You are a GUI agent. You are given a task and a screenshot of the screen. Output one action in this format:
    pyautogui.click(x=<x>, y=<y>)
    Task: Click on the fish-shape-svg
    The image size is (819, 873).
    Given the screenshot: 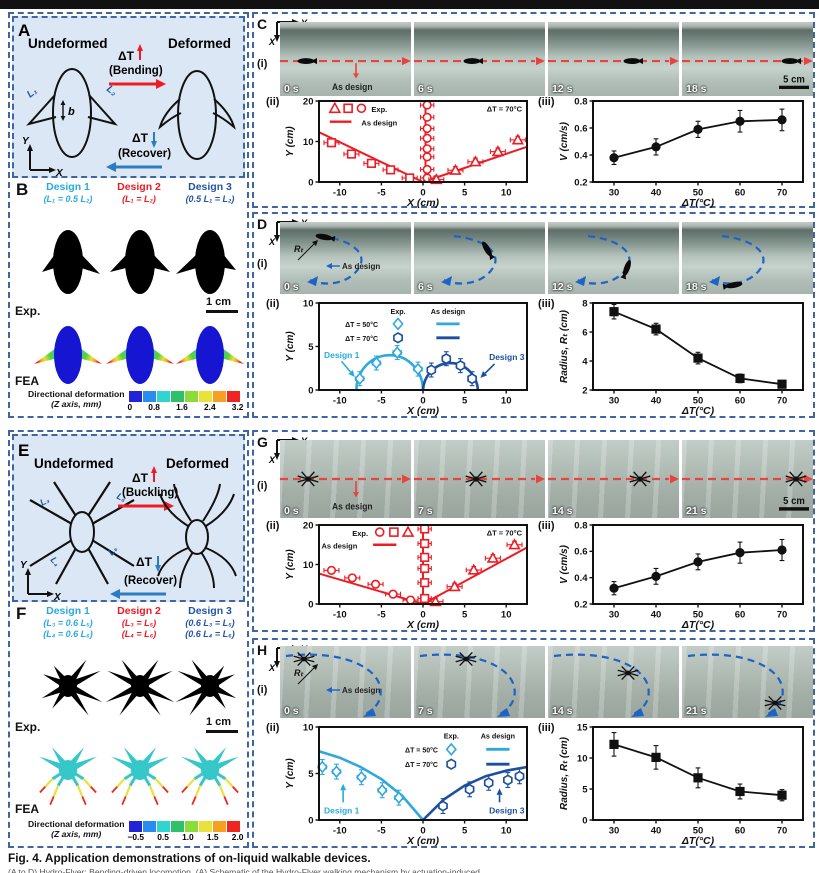 What is the action you would take?
    pyautogui.click(x=140, y=262)
    